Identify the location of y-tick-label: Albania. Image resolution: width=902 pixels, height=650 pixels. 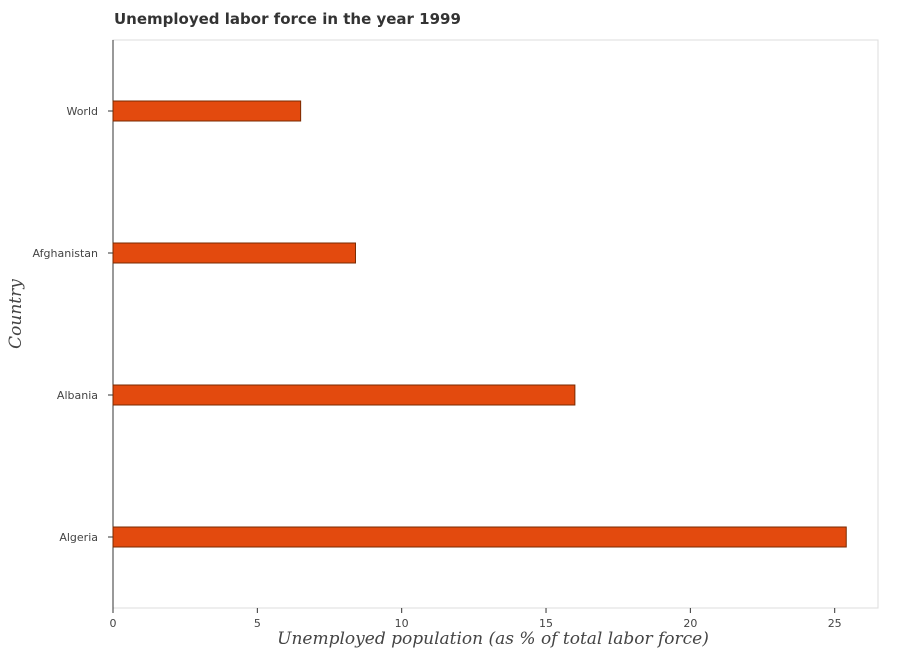
(77, 395).